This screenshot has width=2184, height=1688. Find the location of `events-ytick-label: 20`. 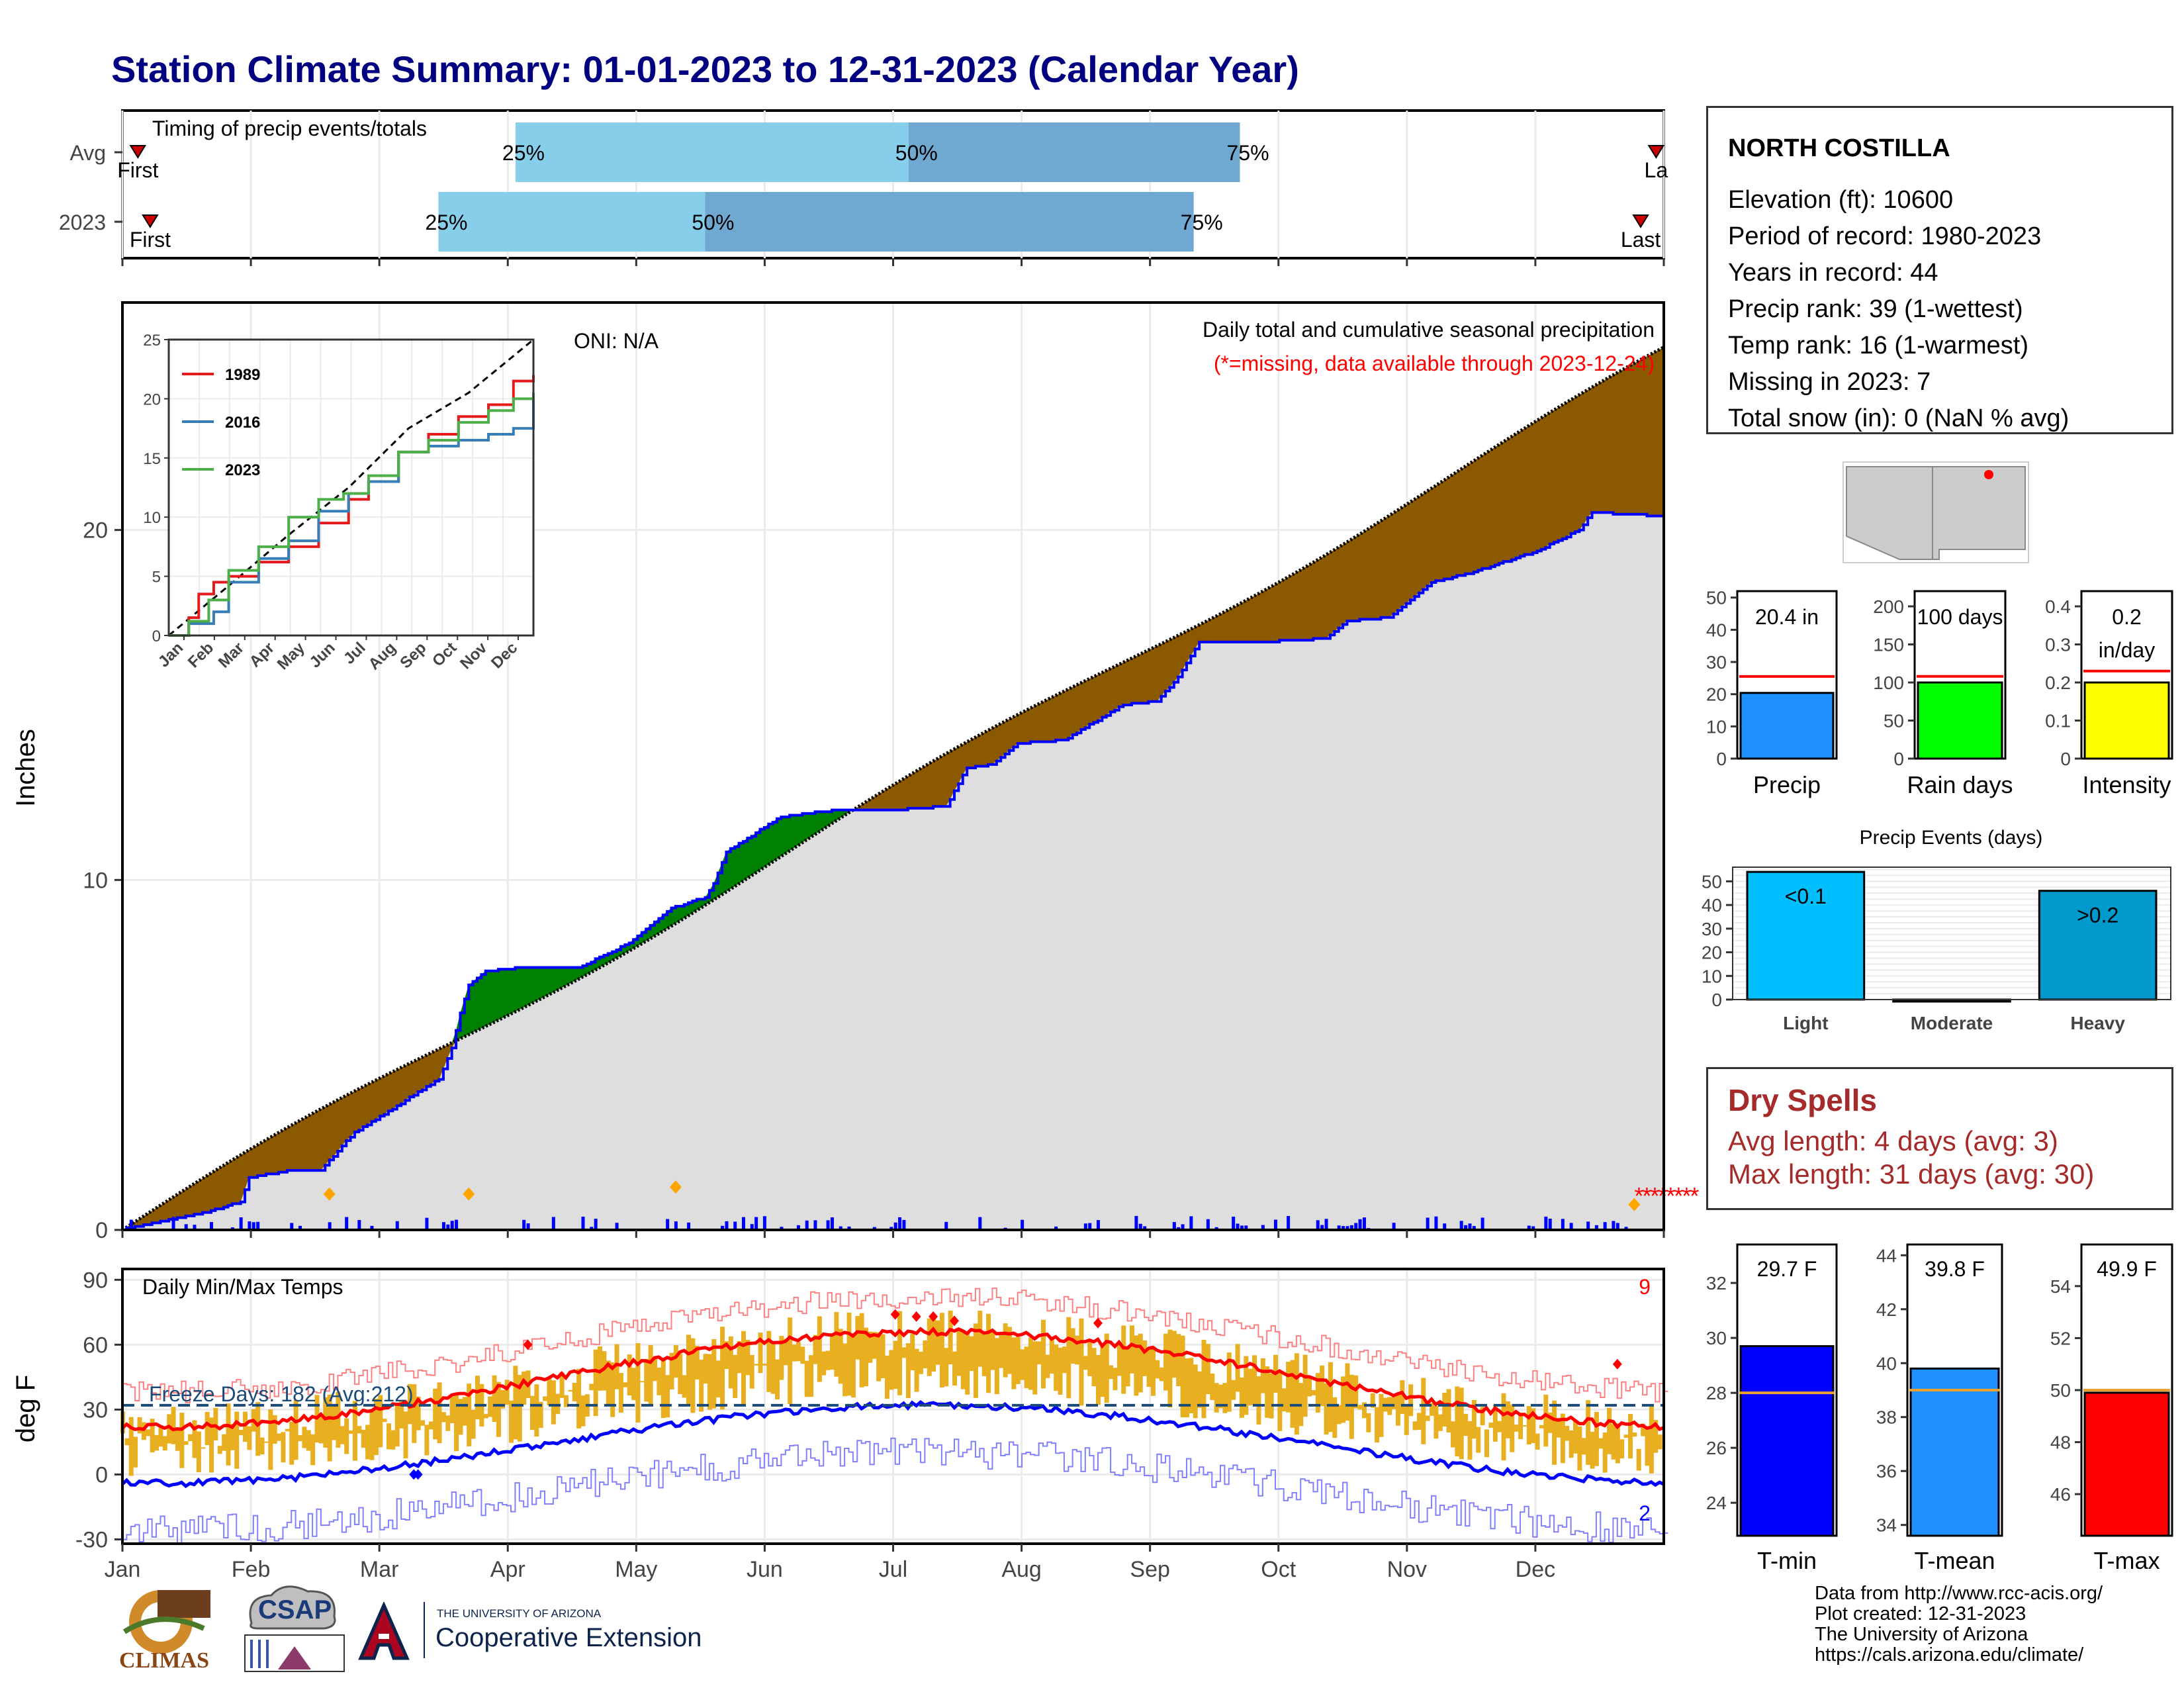

events-ytick-label: 20 is located at coordinates (1712, 953).